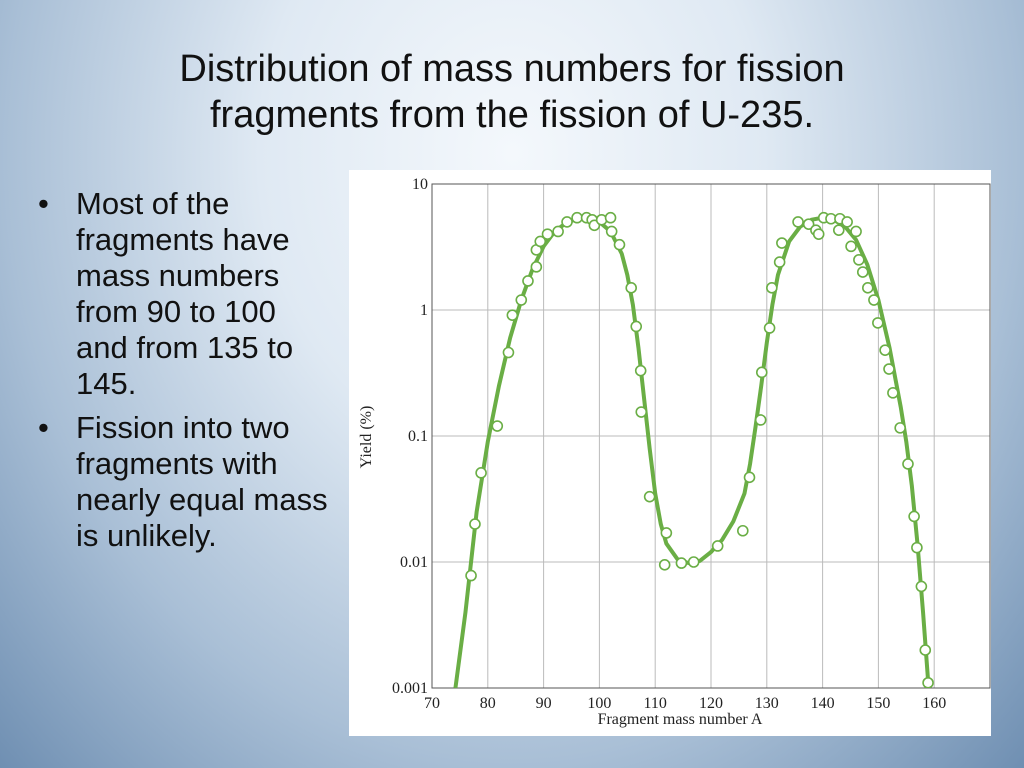 The height and width of the screenshot is (768, 1024). Describe the element at coordinates (711, 703) in the screenshot. I see `x-tick-label: 120` at that location.